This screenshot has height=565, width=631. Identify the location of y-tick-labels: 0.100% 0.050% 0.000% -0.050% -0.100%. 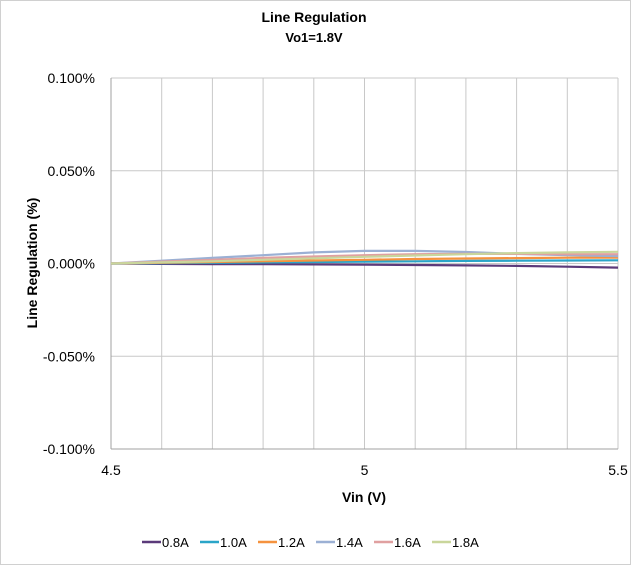
(69, 263).